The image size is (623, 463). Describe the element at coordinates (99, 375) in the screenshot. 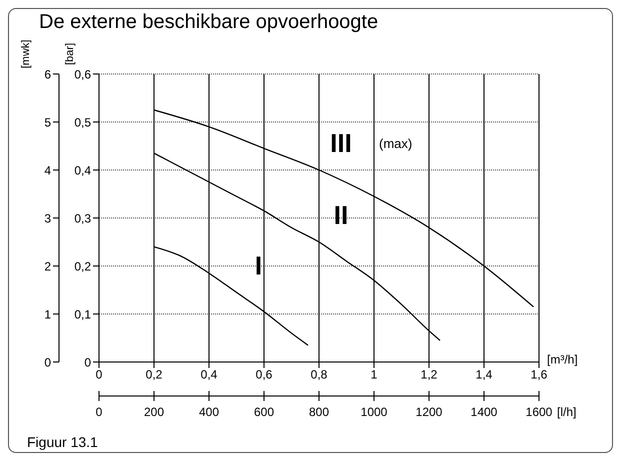

I see `x-tick-label: 0` at that location.